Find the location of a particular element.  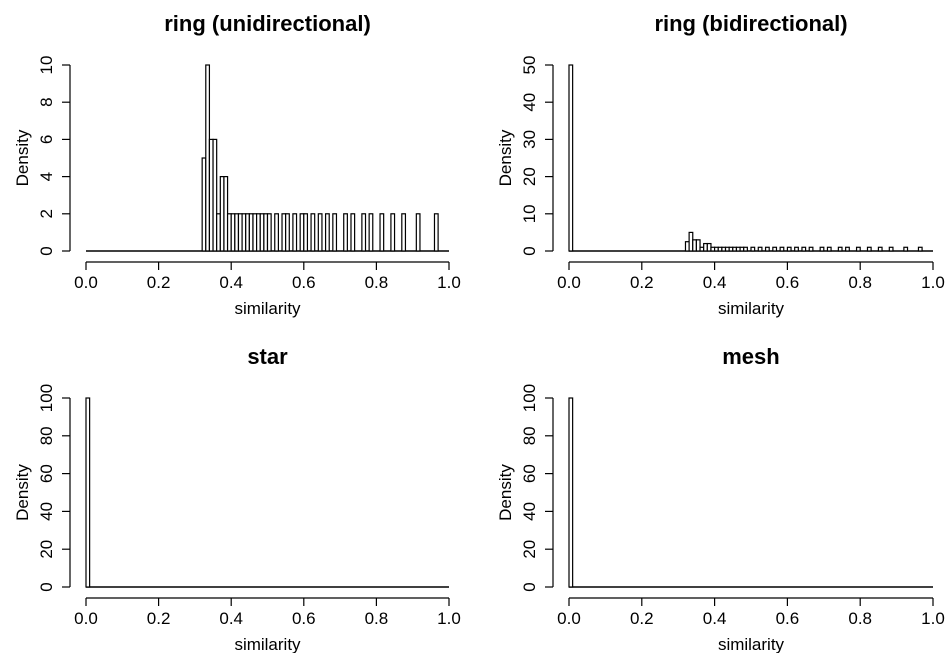

y-tick-label: 8 is located at coordinates (46, 101).